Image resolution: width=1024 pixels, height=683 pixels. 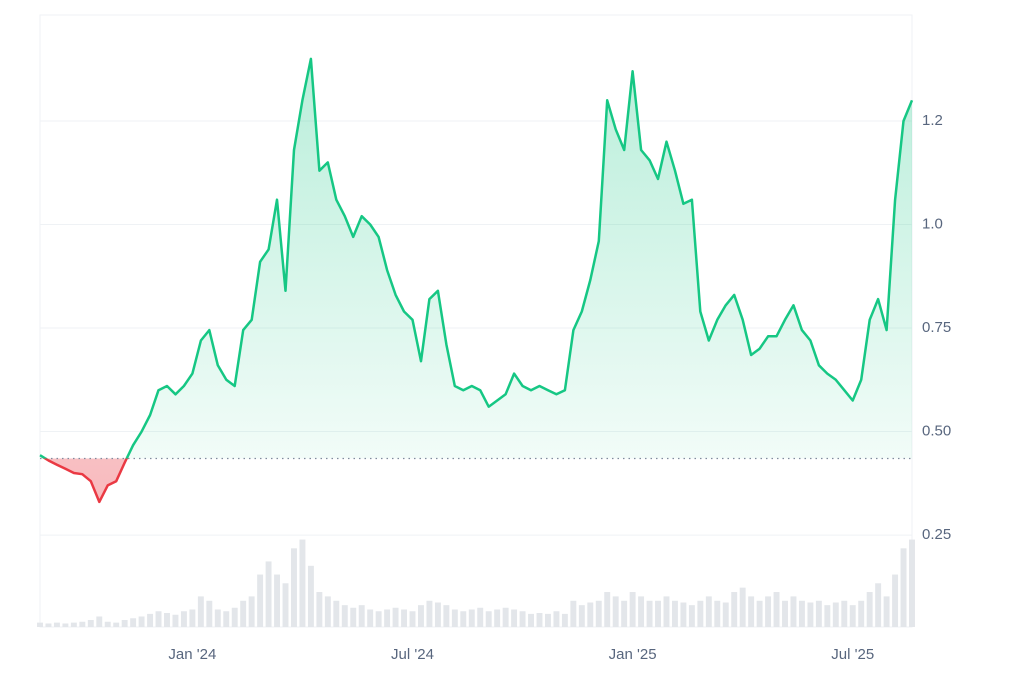 What do you see at coordinates (936, 431) in the screenshot?
I see `y-tick-label: 0.50` at bounding box center [936, 431].